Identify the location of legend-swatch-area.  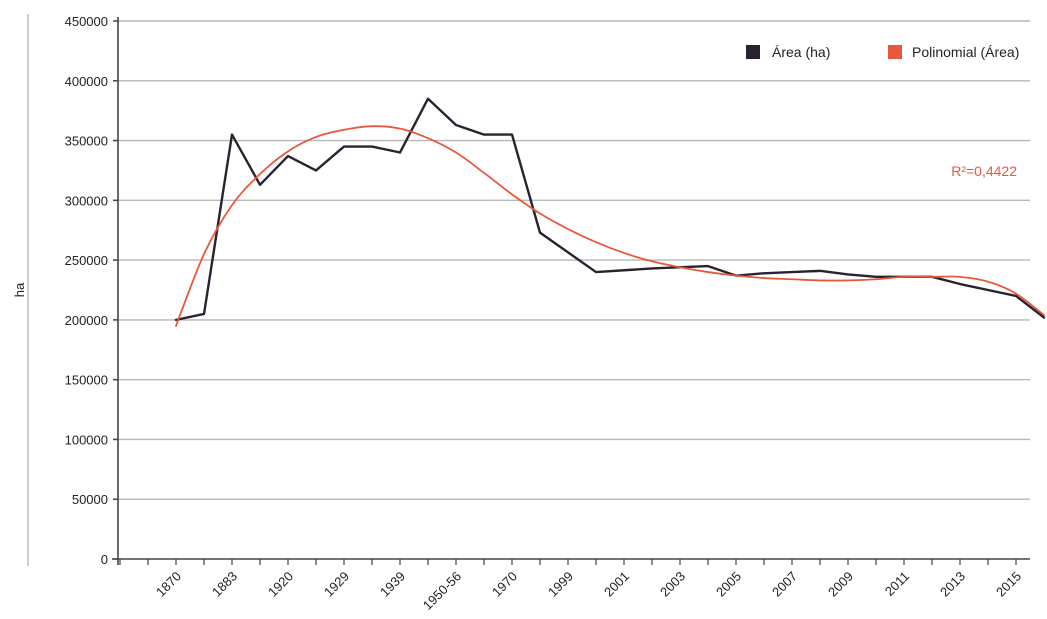
(753, 52).